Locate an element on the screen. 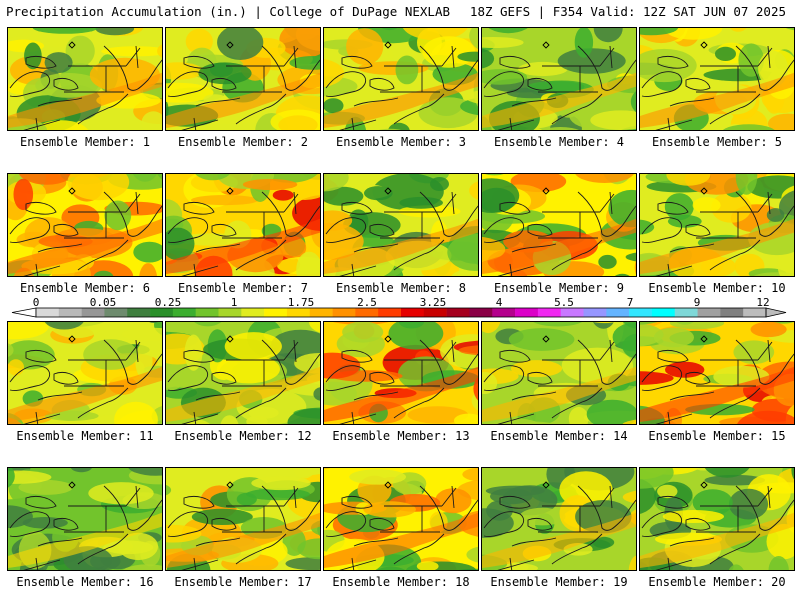 The image size is (800, 600). colorbar-tick-label: 0 is located at coordinates (36, 302).